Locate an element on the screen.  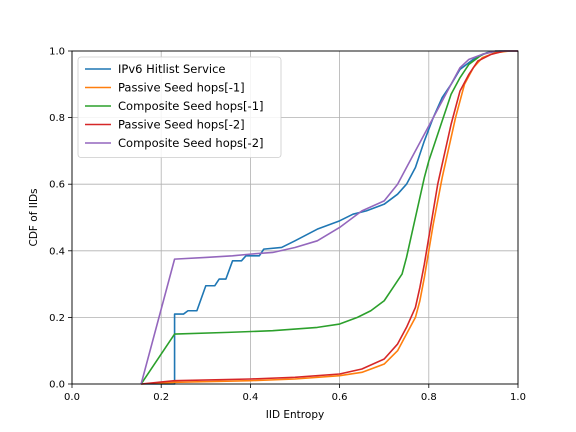
x-tick-label: 0.4 is located at coordinates (250, 397).